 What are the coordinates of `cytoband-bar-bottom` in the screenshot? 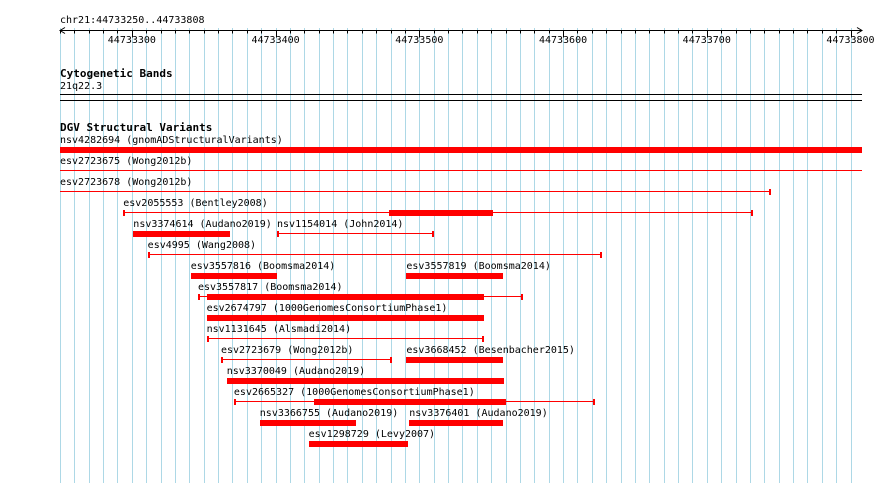 It's located at (461, 100).